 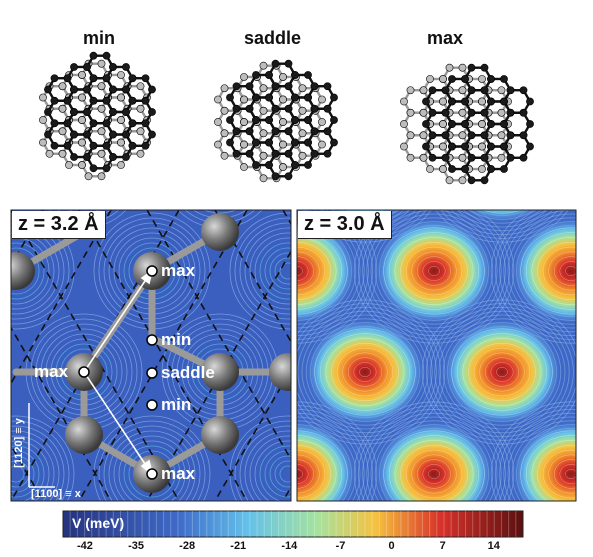 I want to click on config-label-max: max, so click(x=445, y=38).